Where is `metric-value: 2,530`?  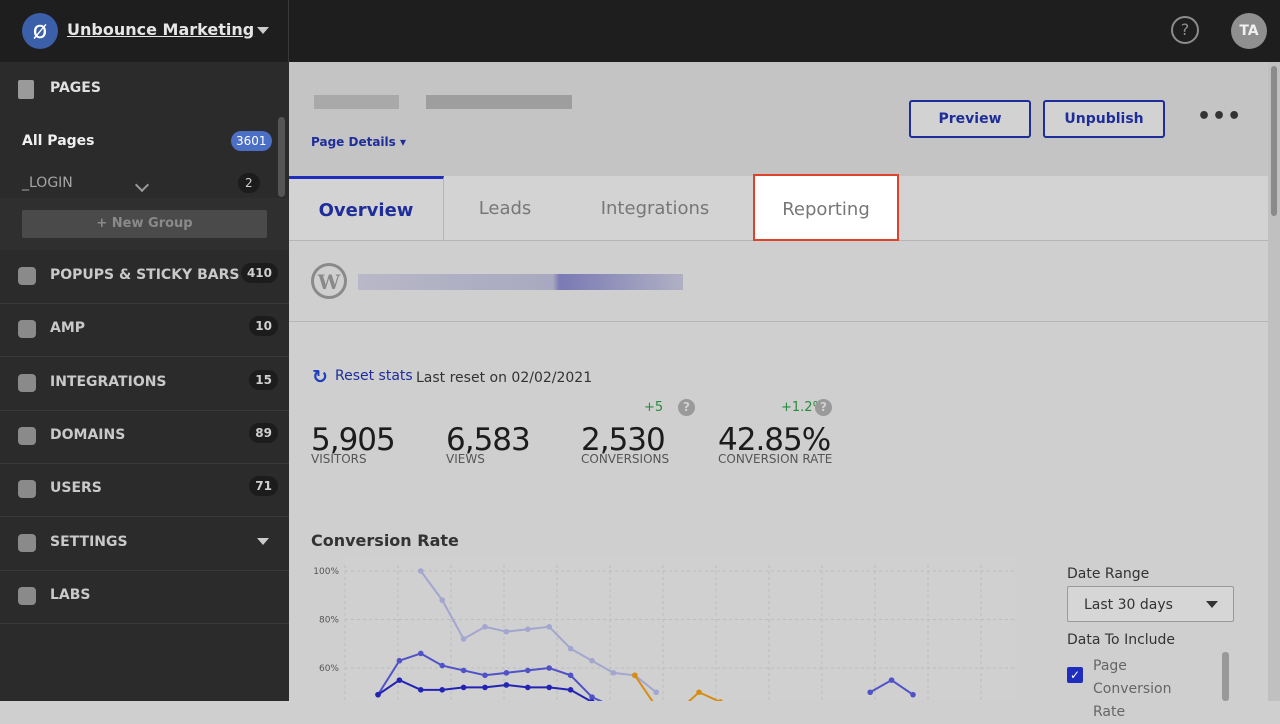
metric-value: 2,530 is located at coordinates (623, 440).